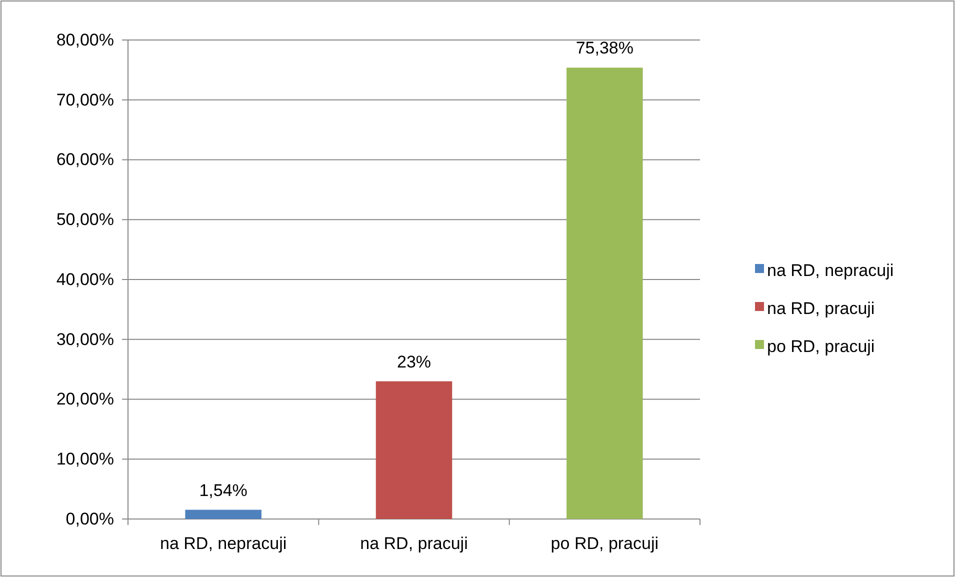 Image resolution: width=957 pixels, height=579 pixels. Describe the element at coordinates (821, 308) in the screenshot. I see `legend-label: na RD, pracuji` at that location.